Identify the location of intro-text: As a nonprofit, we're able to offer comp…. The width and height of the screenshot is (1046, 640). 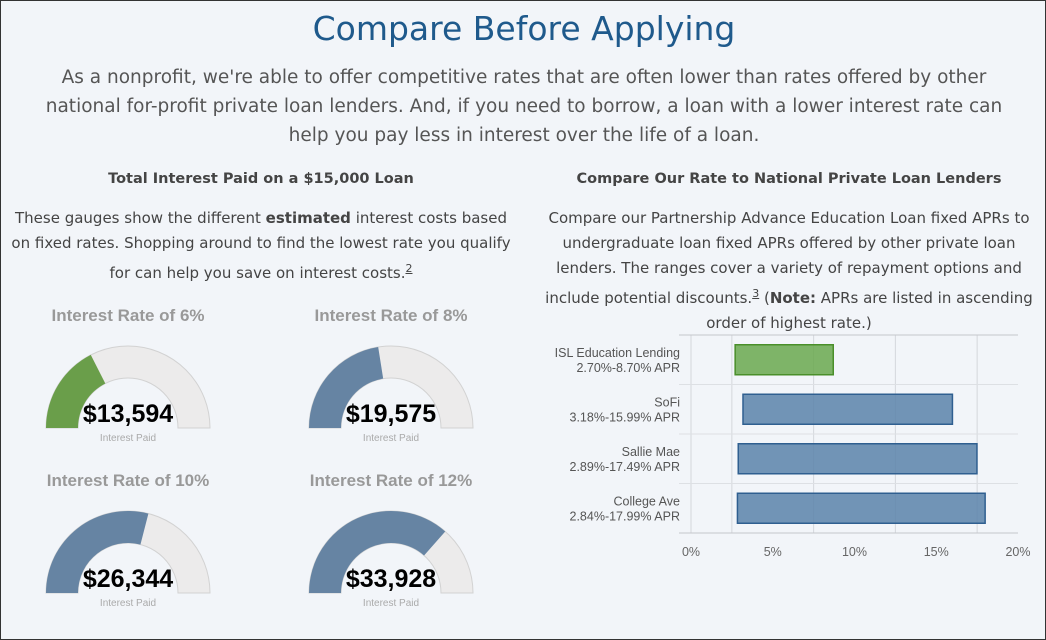
(524, 106).